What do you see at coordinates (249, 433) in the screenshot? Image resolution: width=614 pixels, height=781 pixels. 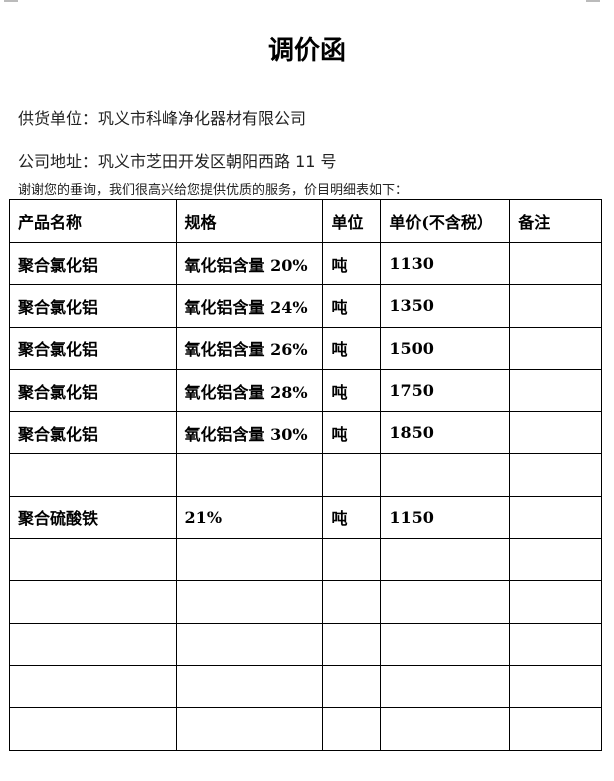 I see `table-cell: 氧化铝含量 30%` at bounding box center [249, 433].